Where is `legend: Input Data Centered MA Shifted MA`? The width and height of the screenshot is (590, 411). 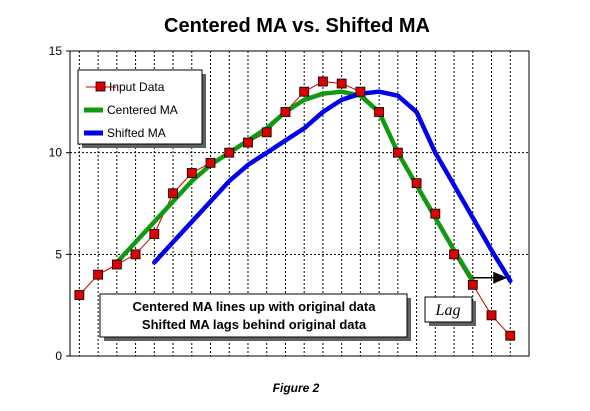 legend: Input Data Centered MA Shifted MA is located at coordinates (141, 108).